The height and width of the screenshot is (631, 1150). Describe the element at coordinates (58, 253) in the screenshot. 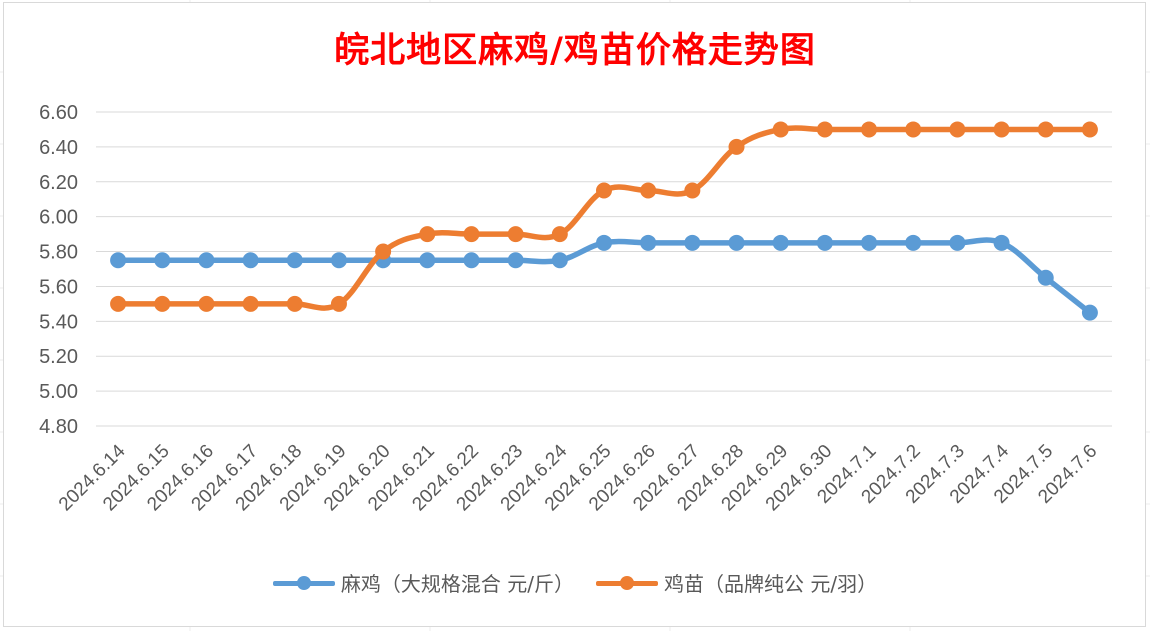

I see `y-tick-label: 5.80` at that location.